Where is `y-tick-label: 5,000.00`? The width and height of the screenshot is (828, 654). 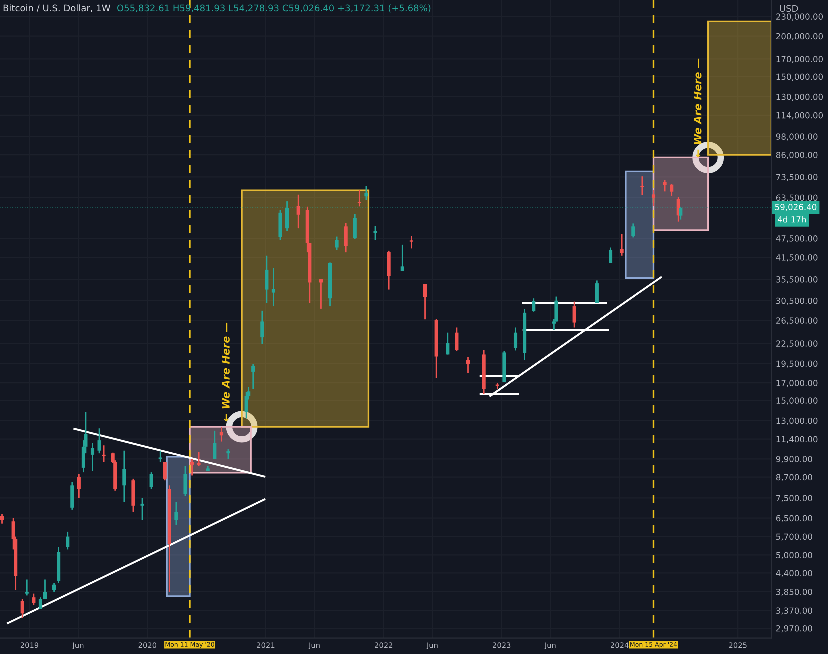 y-tick-label: 5,000.00 is located at coordinates (794, 556).